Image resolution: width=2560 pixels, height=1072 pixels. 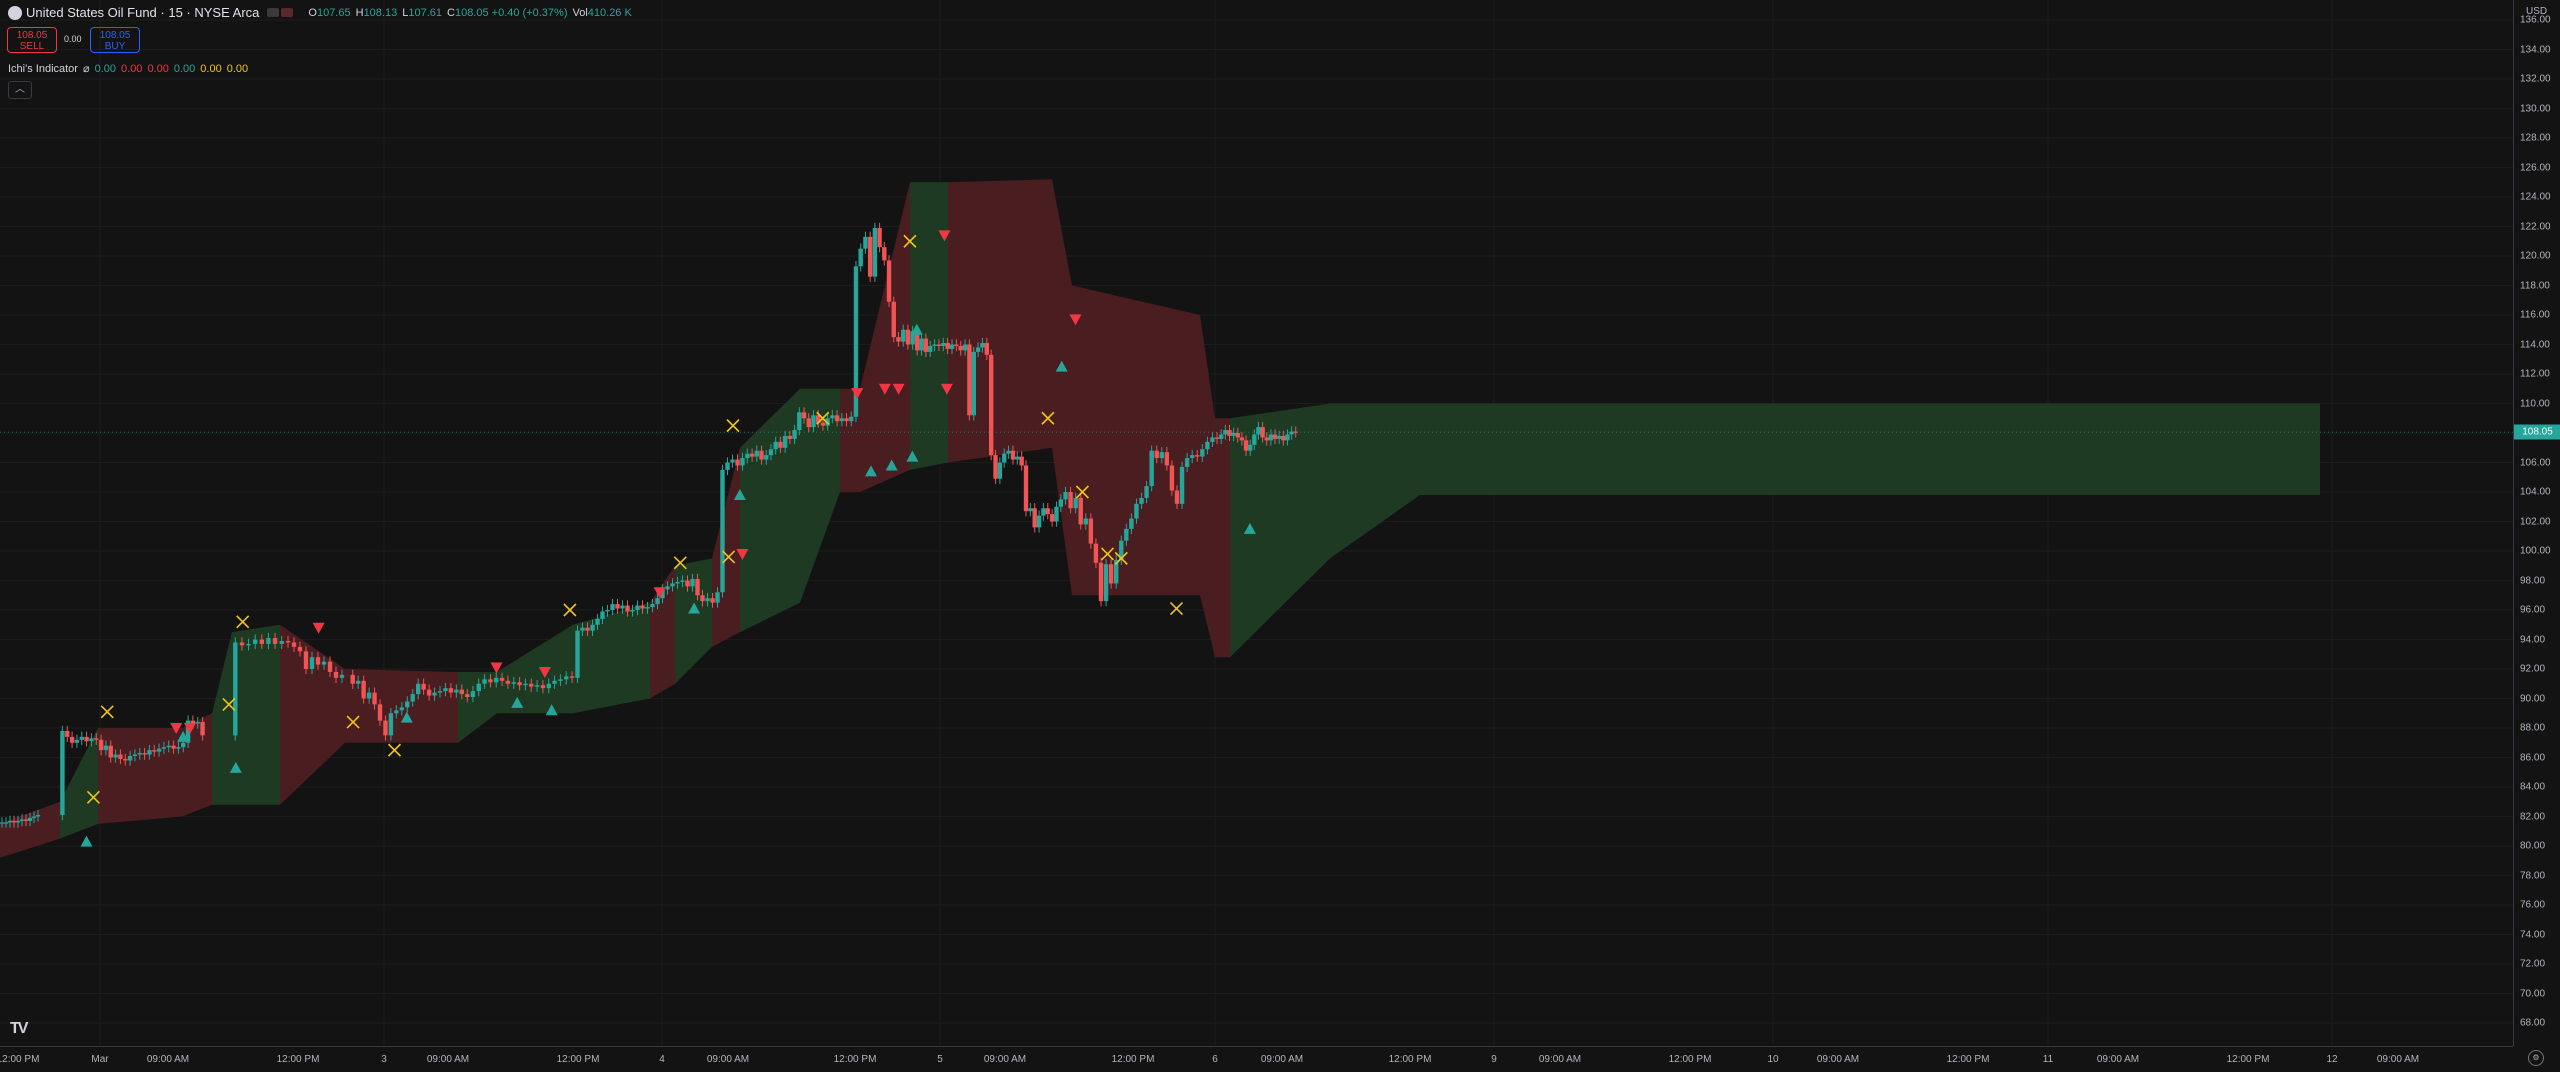 I want to click on cross-signal-marker, so click(x=1082, y=492).